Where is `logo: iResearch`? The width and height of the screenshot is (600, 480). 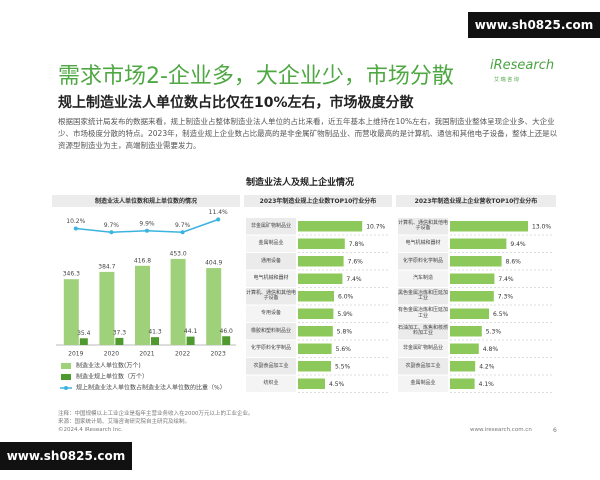 logo: iResearch is located at coordinates (522, 65).